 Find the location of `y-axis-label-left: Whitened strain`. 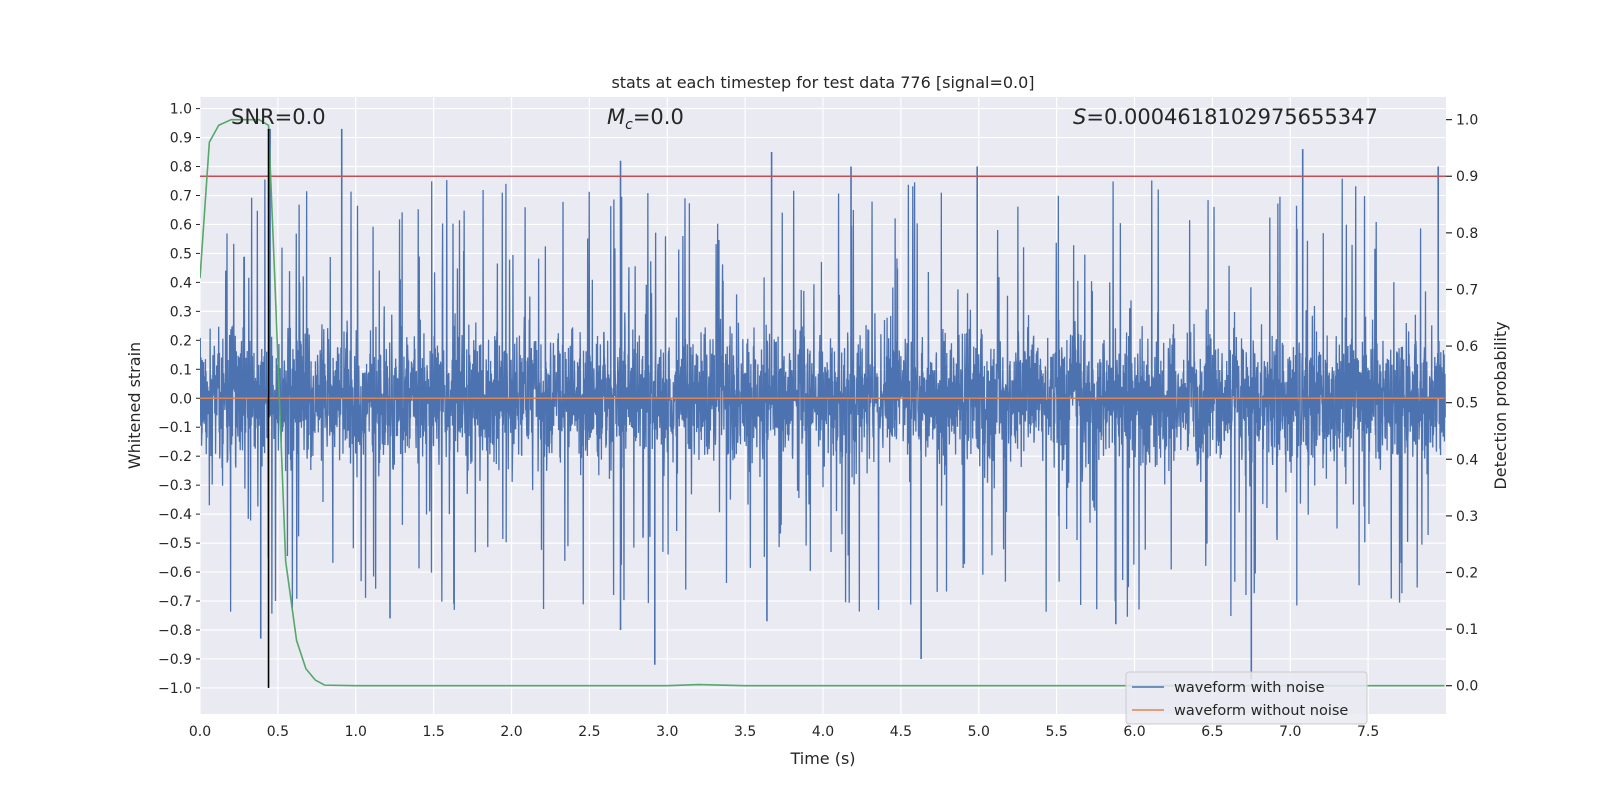

y-axis-label-left: Whitened strain is located at coordinates (134, 405).